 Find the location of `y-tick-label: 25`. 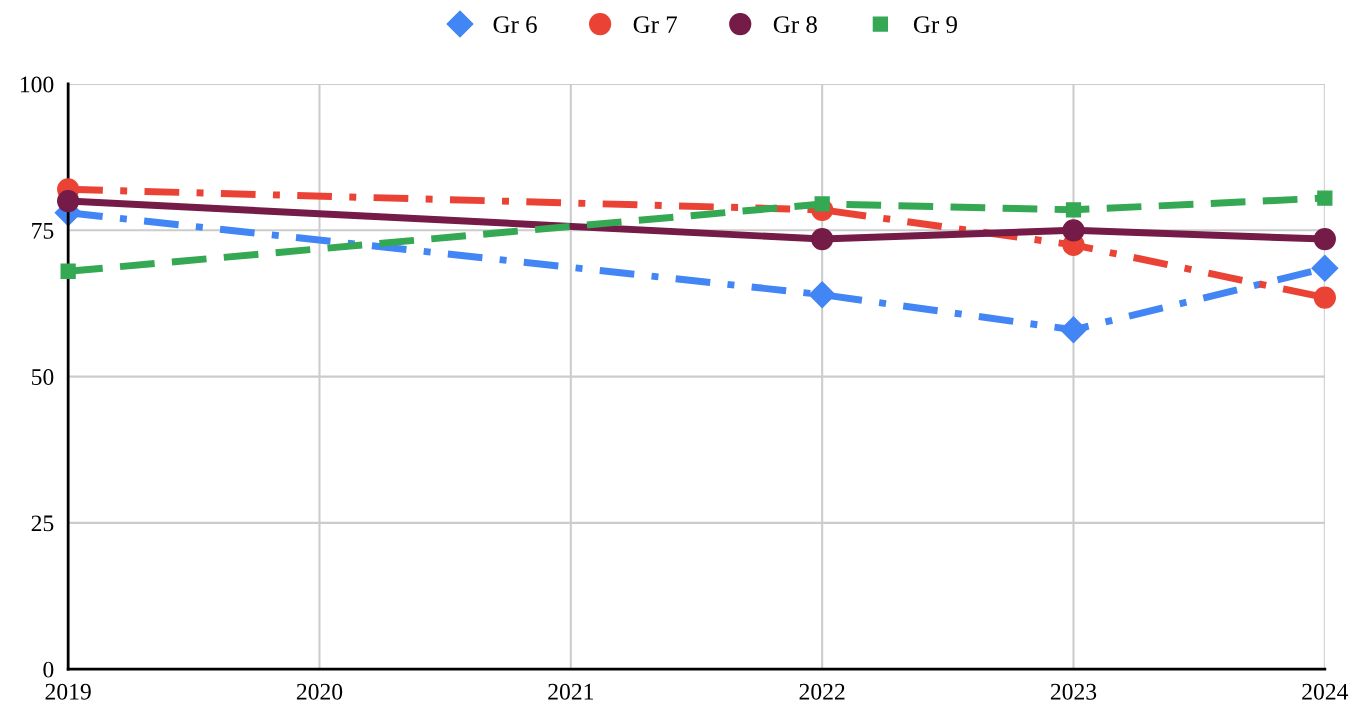

y-tick-label: 25 is located at coordinates (42, 523).